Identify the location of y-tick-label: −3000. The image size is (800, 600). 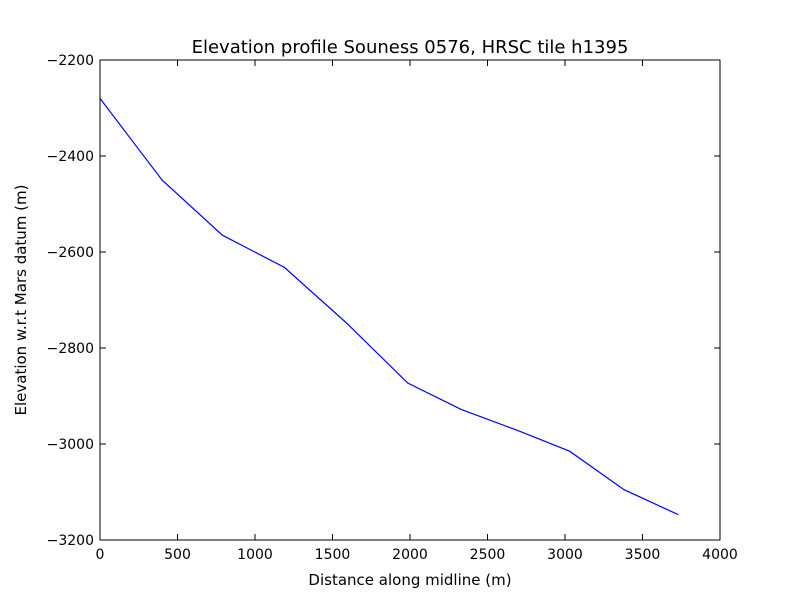
(70, 445).